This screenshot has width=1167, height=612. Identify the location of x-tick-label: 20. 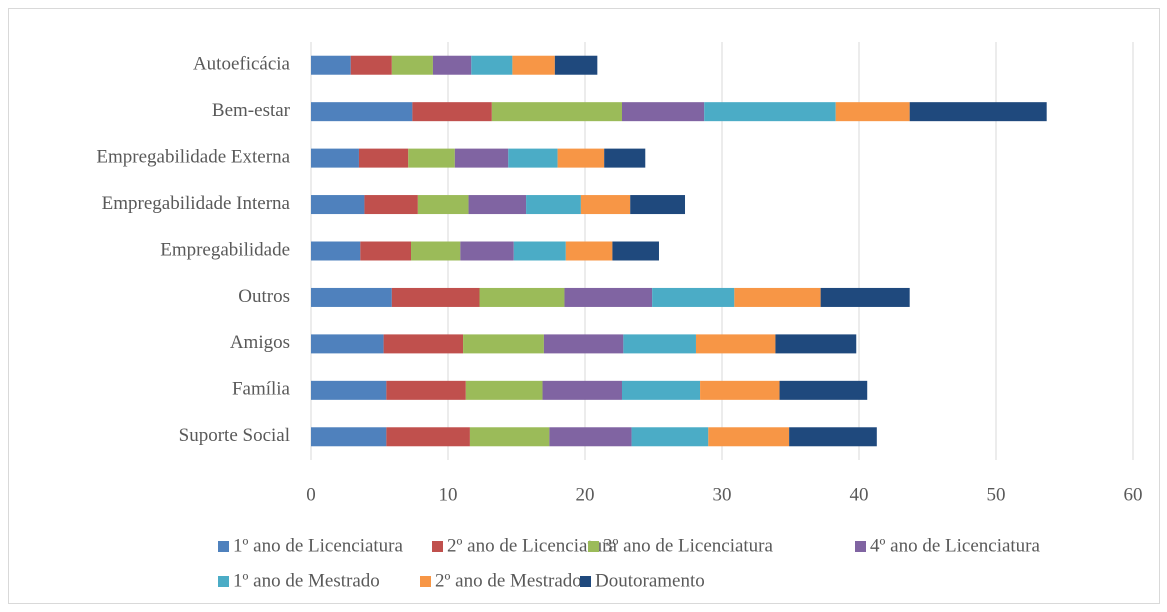
(585, 494).